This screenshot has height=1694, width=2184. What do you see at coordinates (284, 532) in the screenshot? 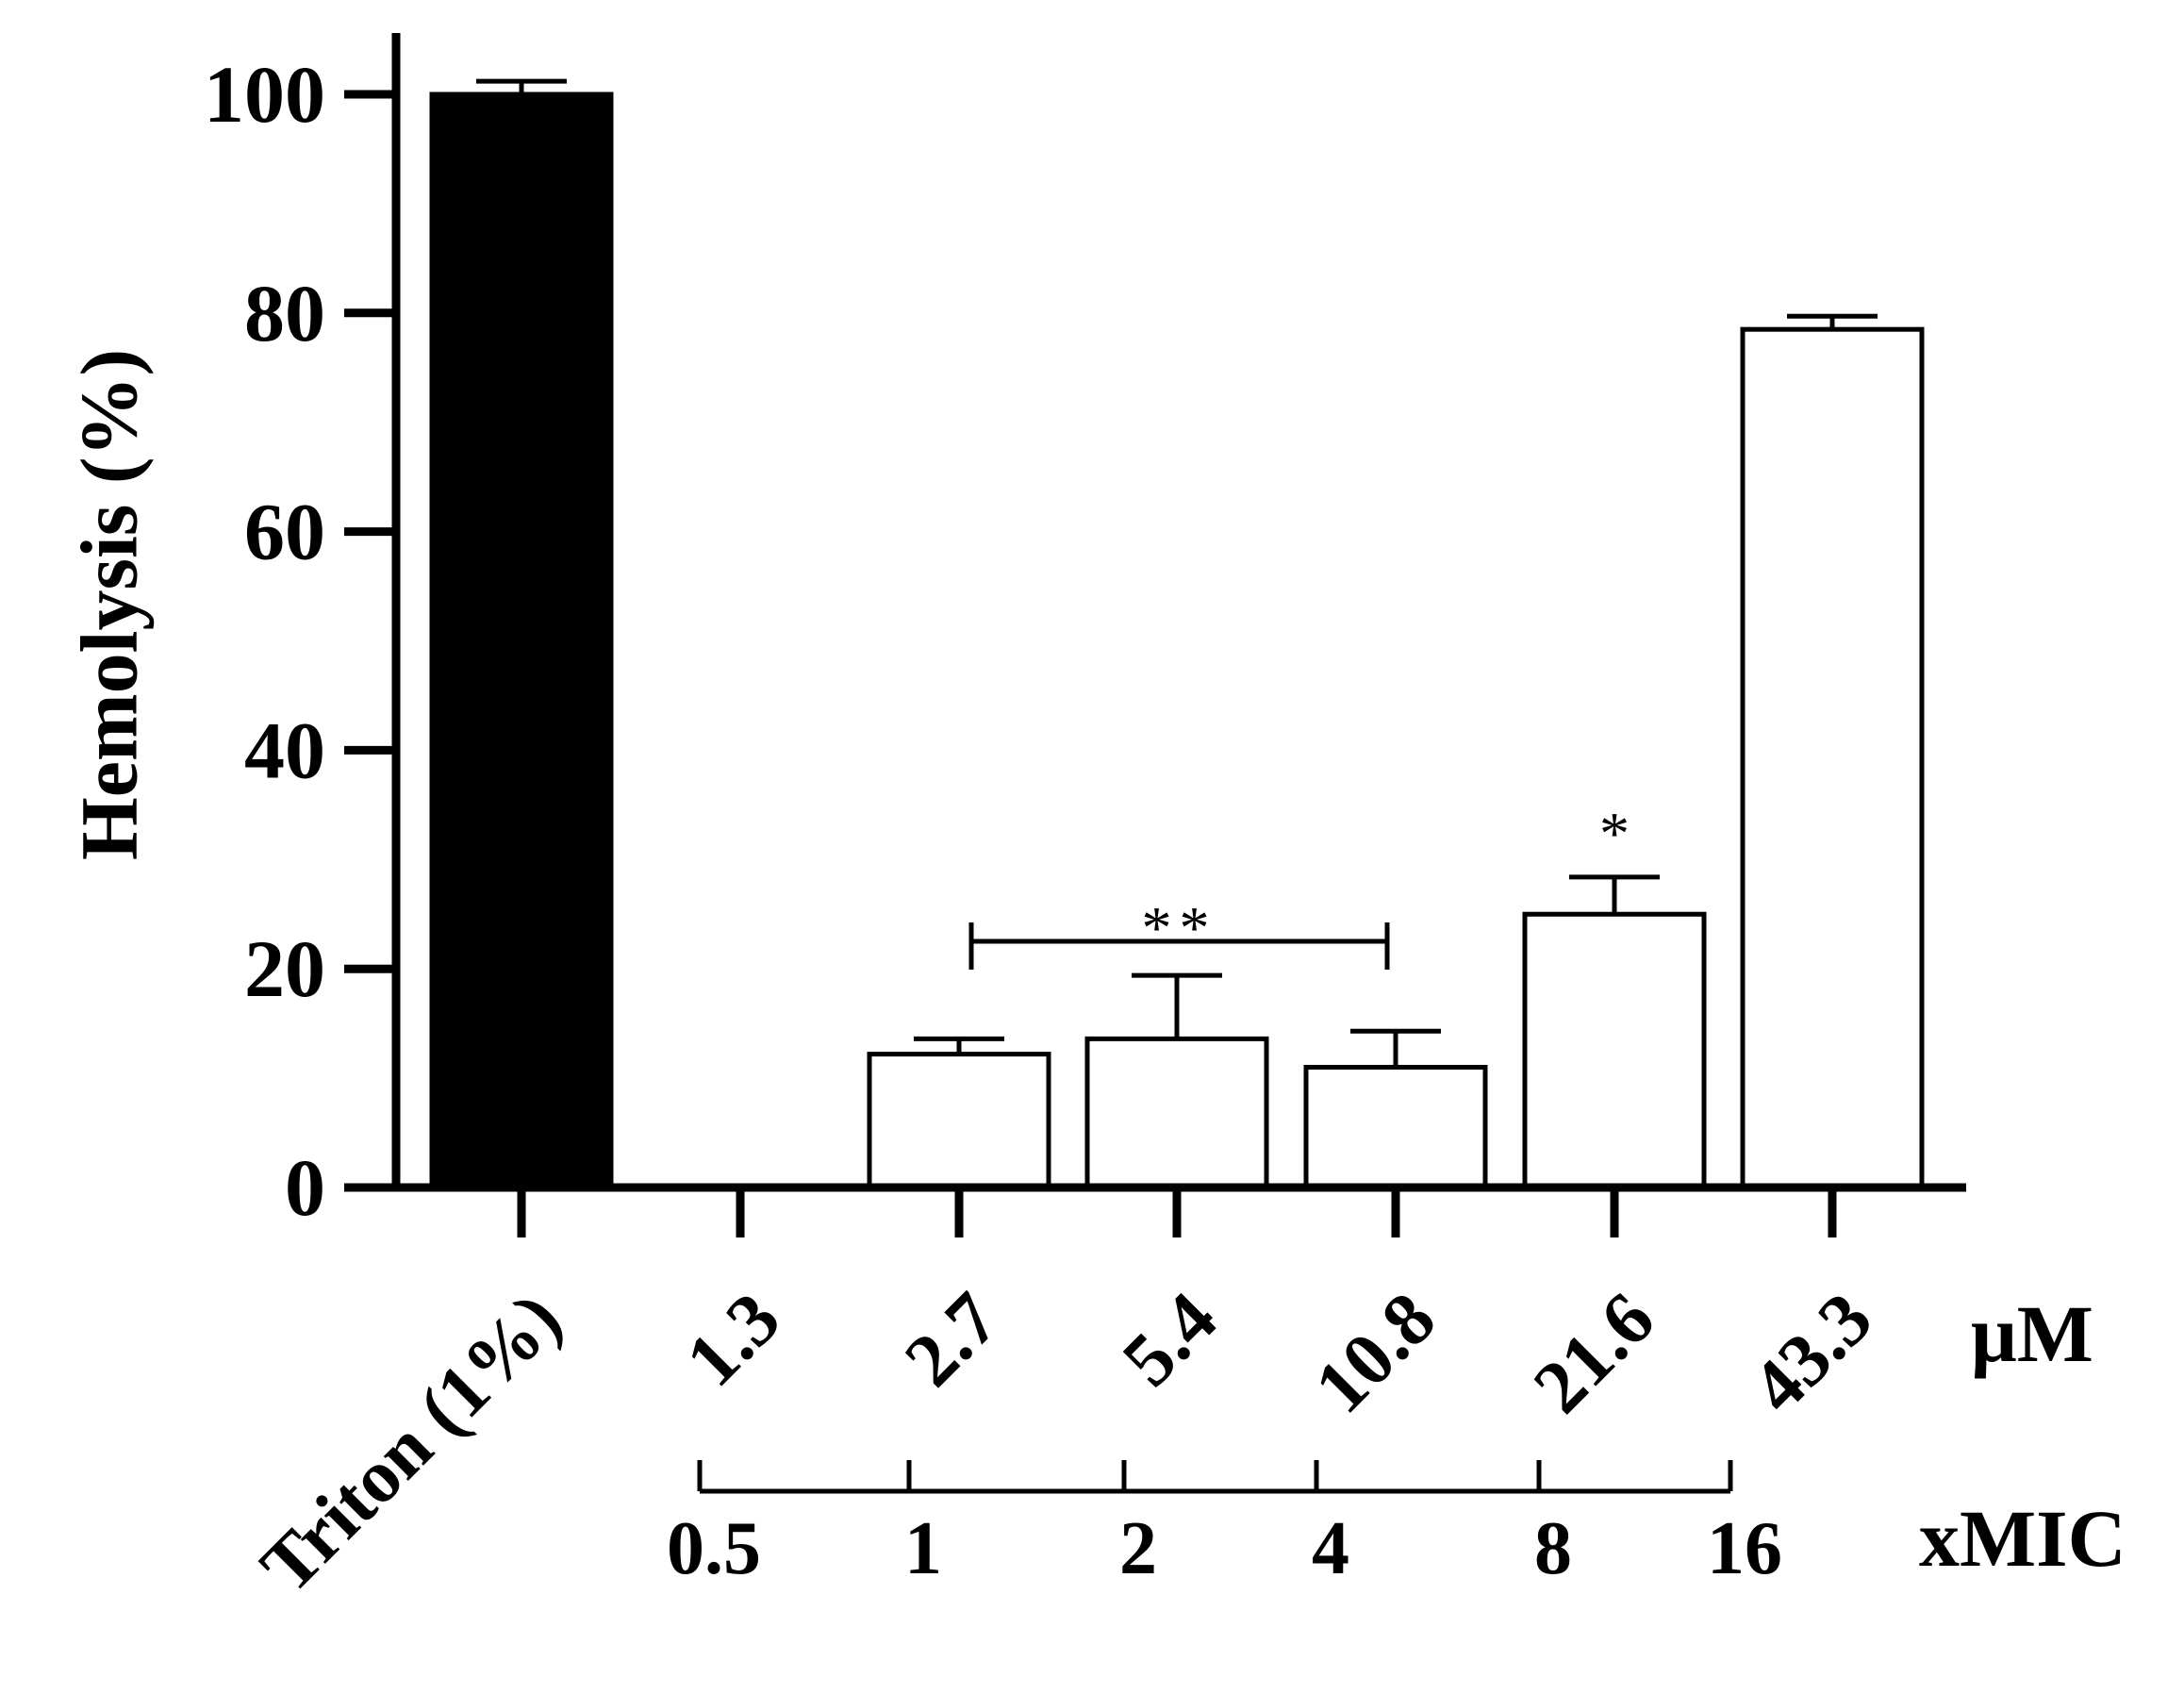
I see `y-tick-label: 60` at bounding box center [284, 532].